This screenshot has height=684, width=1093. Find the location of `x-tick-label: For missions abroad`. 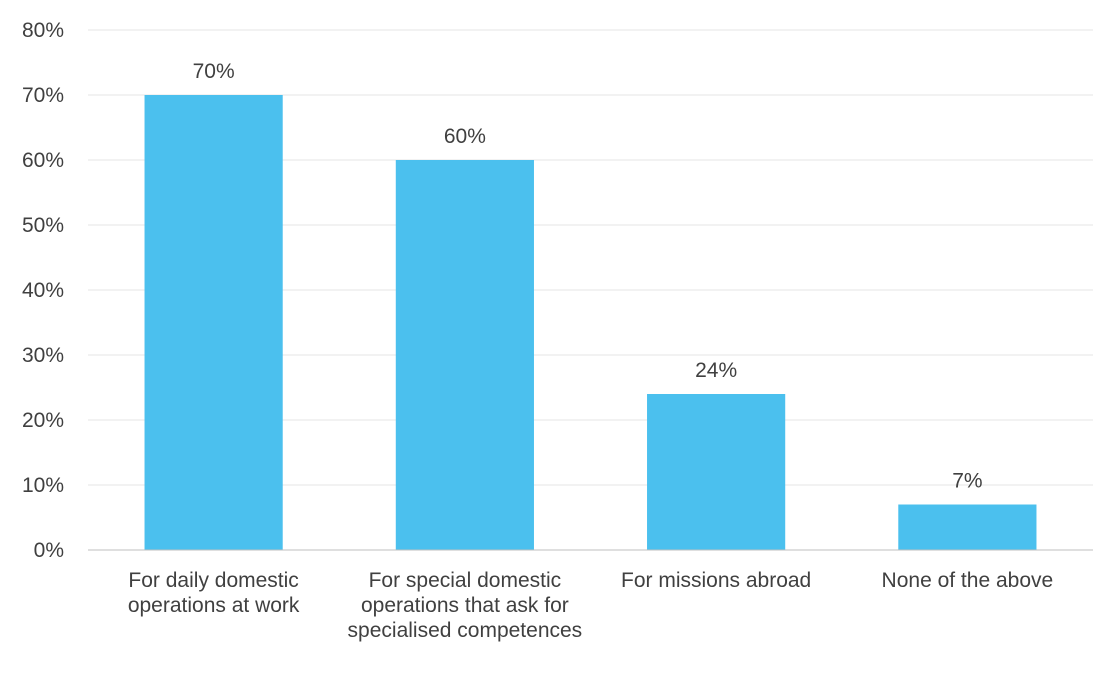

x-tick-label: For missions abroad is located at coordinates (716, 580).